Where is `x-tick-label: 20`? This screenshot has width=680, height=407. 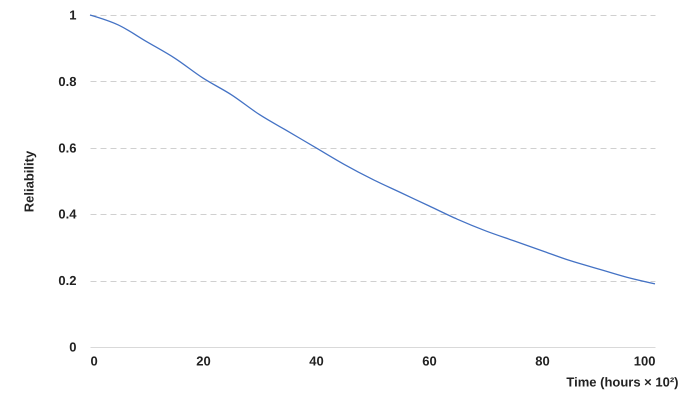 x-tick-label: 20 is located at coordinates (203, 361).